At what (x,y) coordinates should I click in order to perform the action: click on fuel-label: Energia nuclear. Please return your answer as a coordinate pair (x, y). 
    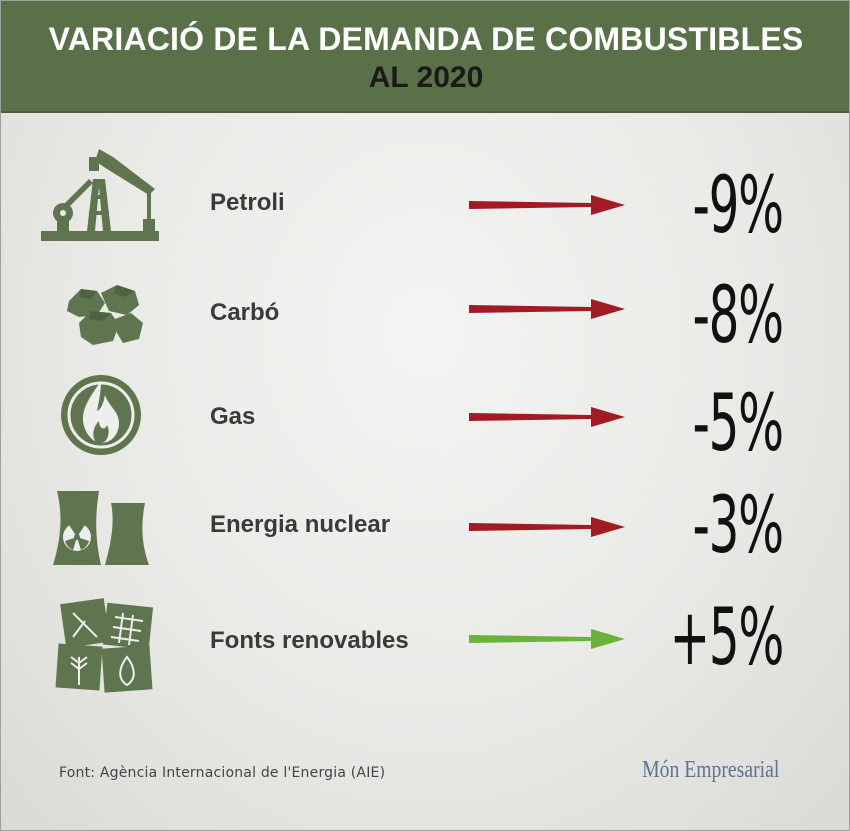
    Looking at the image, I should click on (300, 524).